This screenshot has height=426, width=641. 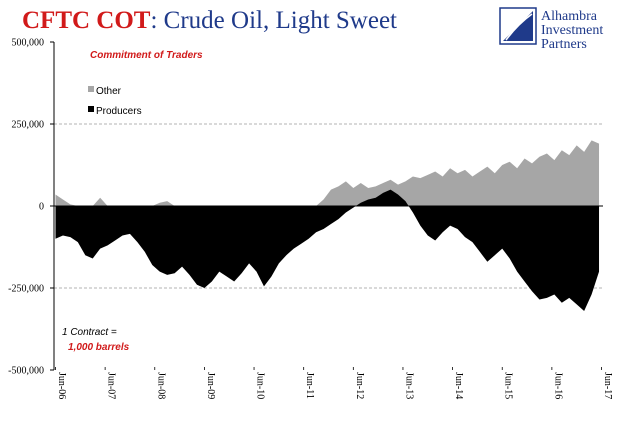 What do you see at coordinates (28, 43) in the screenshot?
I see `y-tick-label: 500,000` at bounding box center [28, 43].